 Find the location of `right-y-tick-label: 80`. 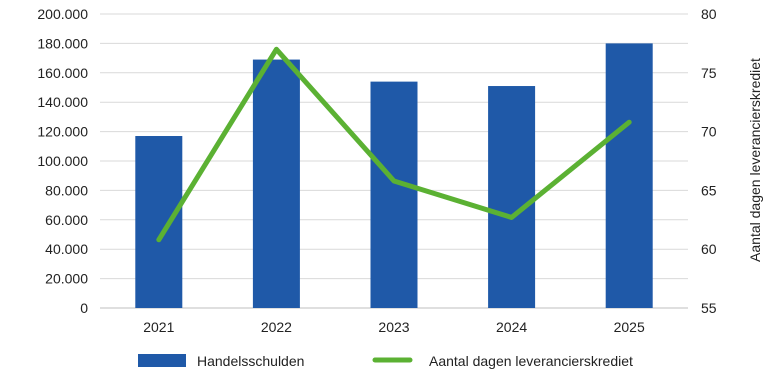

right-y-tick-label: 80 is located at coordinates (709, 14).